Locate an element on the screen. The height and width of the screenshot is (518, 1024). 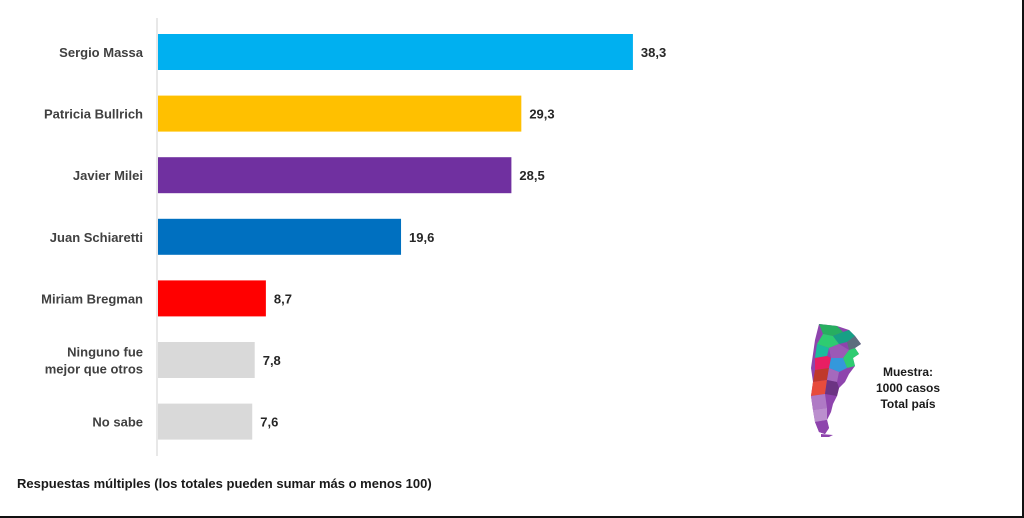
frame-edge-right is located at coordinates (1023, 259).